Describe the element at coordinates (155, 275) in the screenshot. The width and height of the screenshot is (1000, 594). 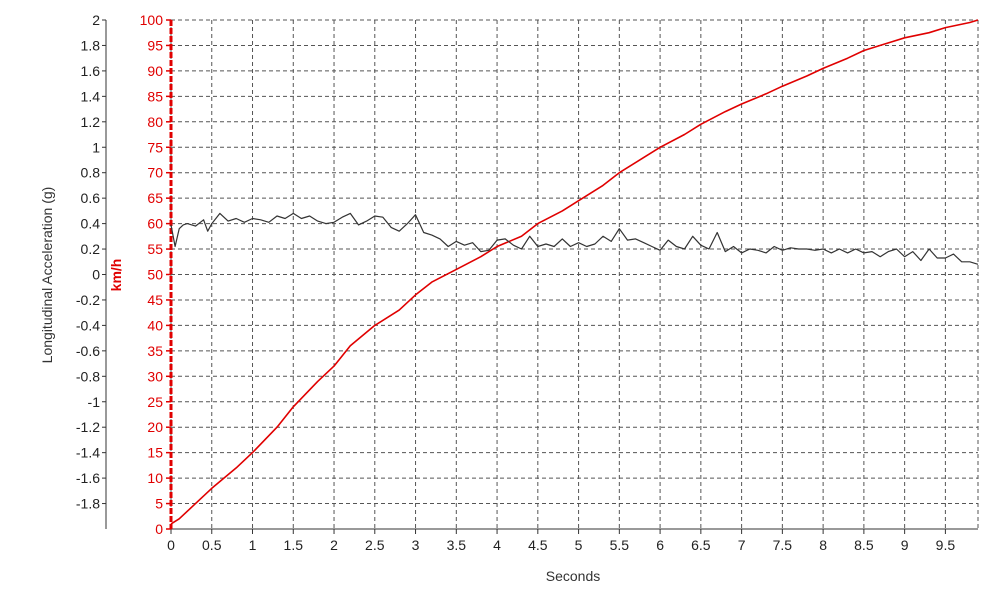
I see `y-right-tick-label: 50` at that location.